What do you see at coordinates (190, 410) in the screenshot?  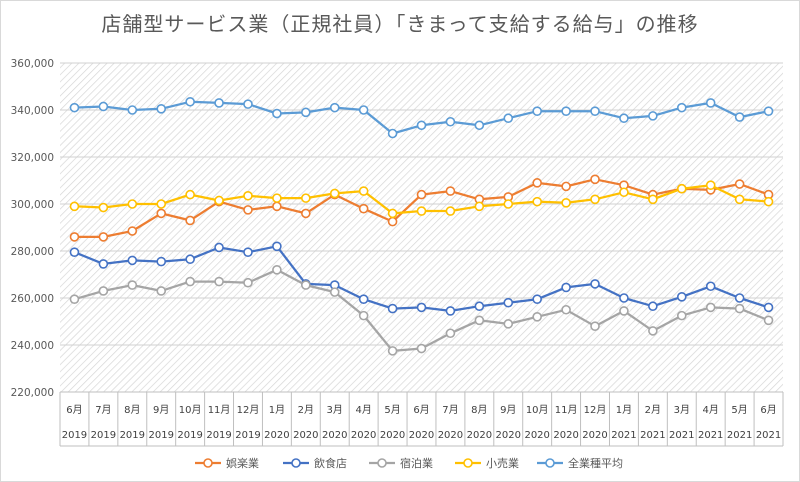 I see `x-tick-month-label: 10月` at bounding box center [190, 410].